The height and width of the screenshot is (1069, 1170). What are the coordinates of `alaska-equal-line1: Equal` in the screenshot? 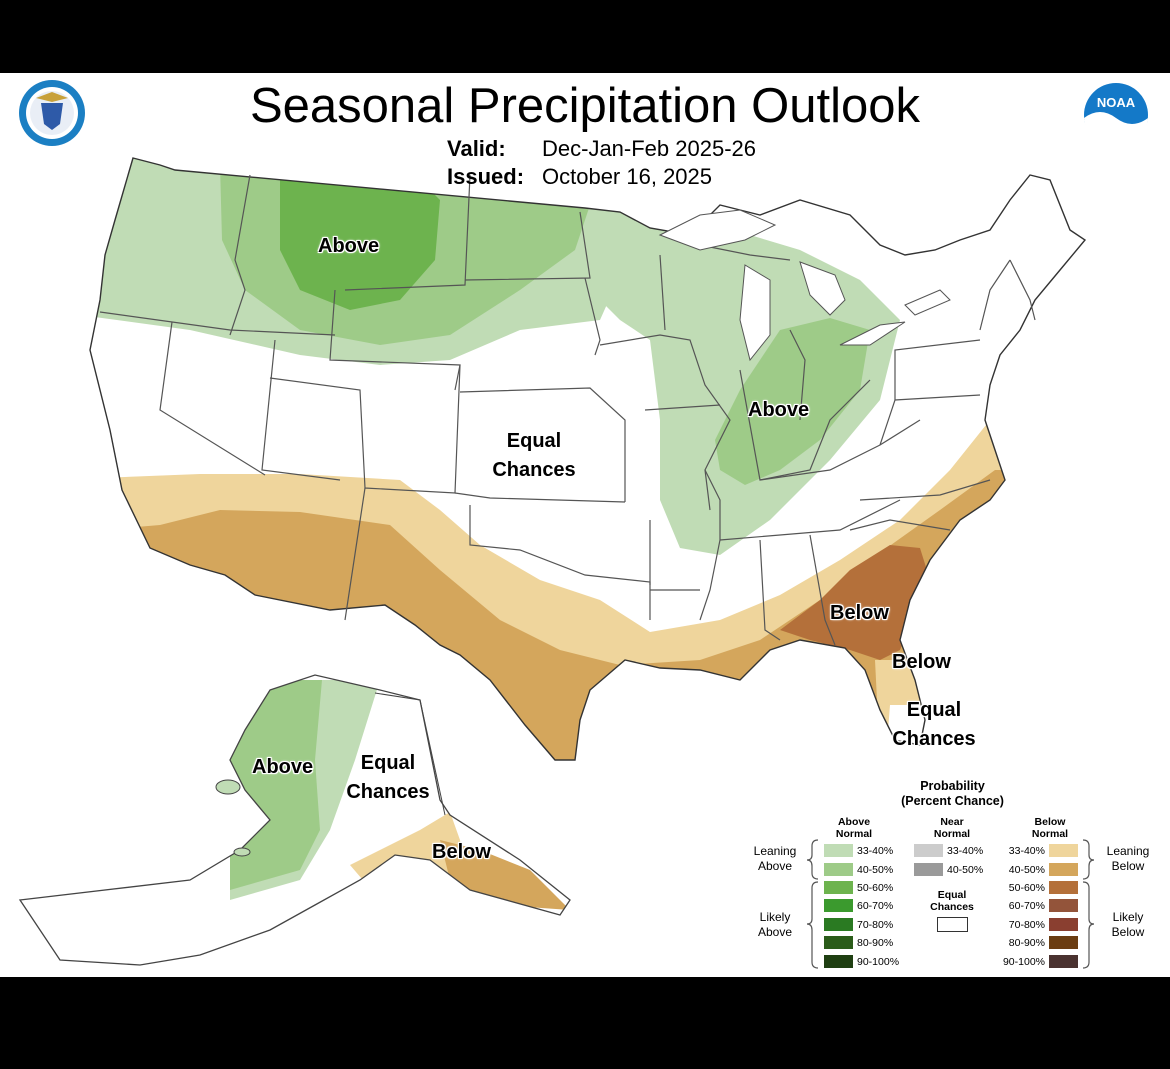 It's located at (388, 763).